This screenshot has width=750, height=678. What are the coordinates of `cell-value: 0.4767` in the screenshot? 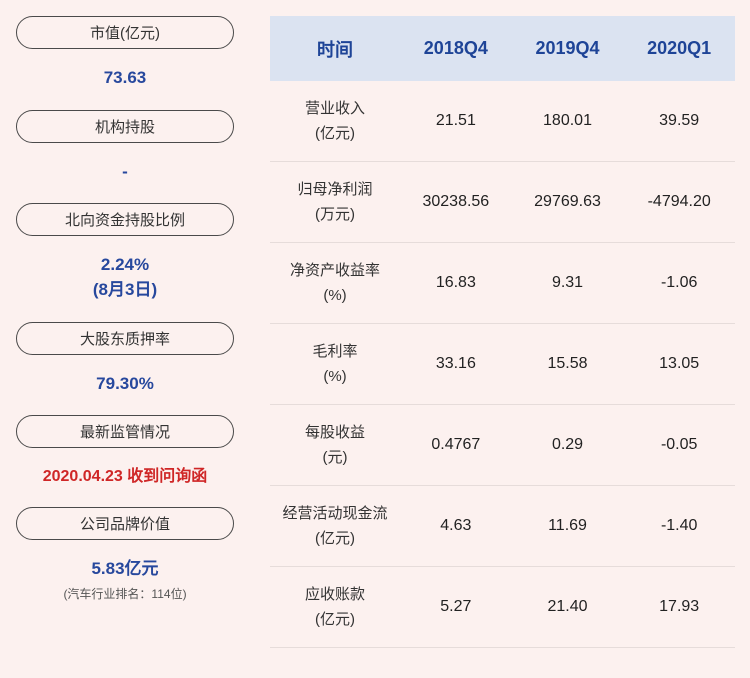 It's located at (456, 444).